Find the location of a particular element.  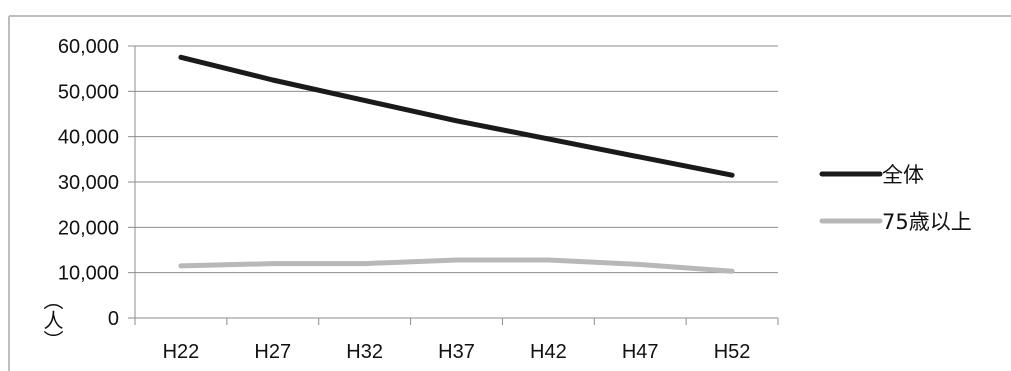

x-tick-label: H37 is located at coordinates (456, 352).